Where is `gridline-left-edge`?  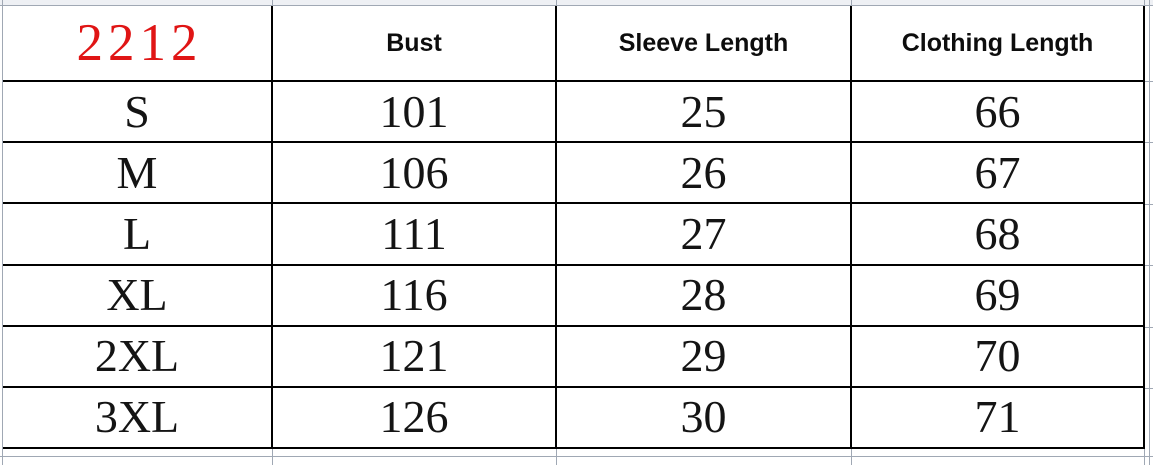
gridline-left-edge is located at coordinates (2, 232).